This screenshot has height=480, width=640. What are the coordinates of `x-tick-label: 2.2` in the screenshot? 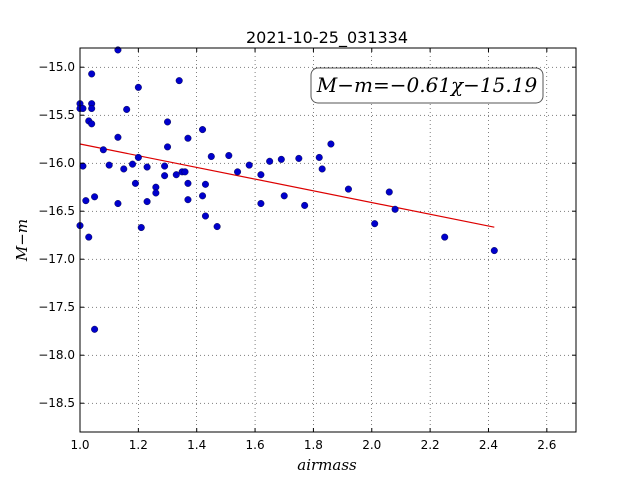 It's located at (430, 445).